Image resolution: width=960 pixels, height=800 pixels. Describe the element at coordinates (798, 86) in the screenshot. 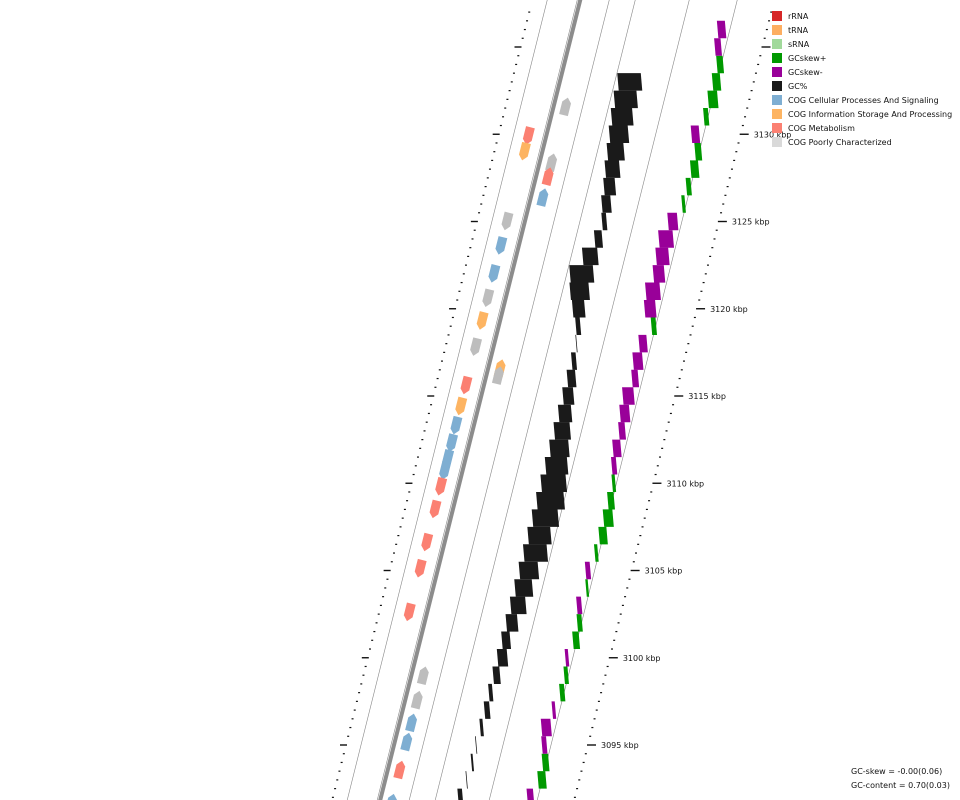

I see `legend-label: GC%` at that location.